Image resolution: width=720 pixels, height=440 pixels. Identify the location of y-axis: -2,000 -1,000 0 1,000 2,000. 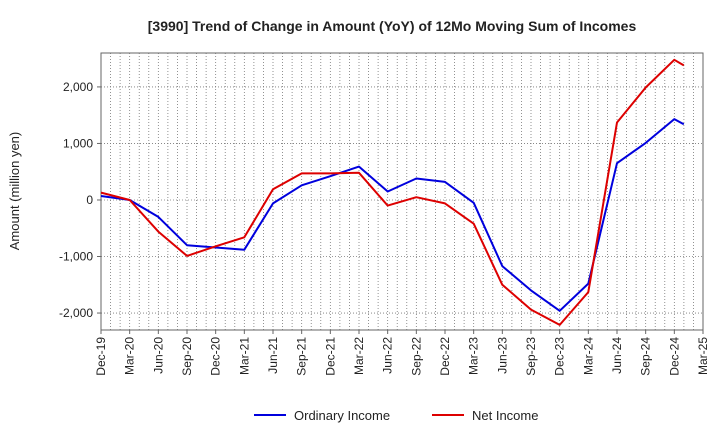
(80, 200).